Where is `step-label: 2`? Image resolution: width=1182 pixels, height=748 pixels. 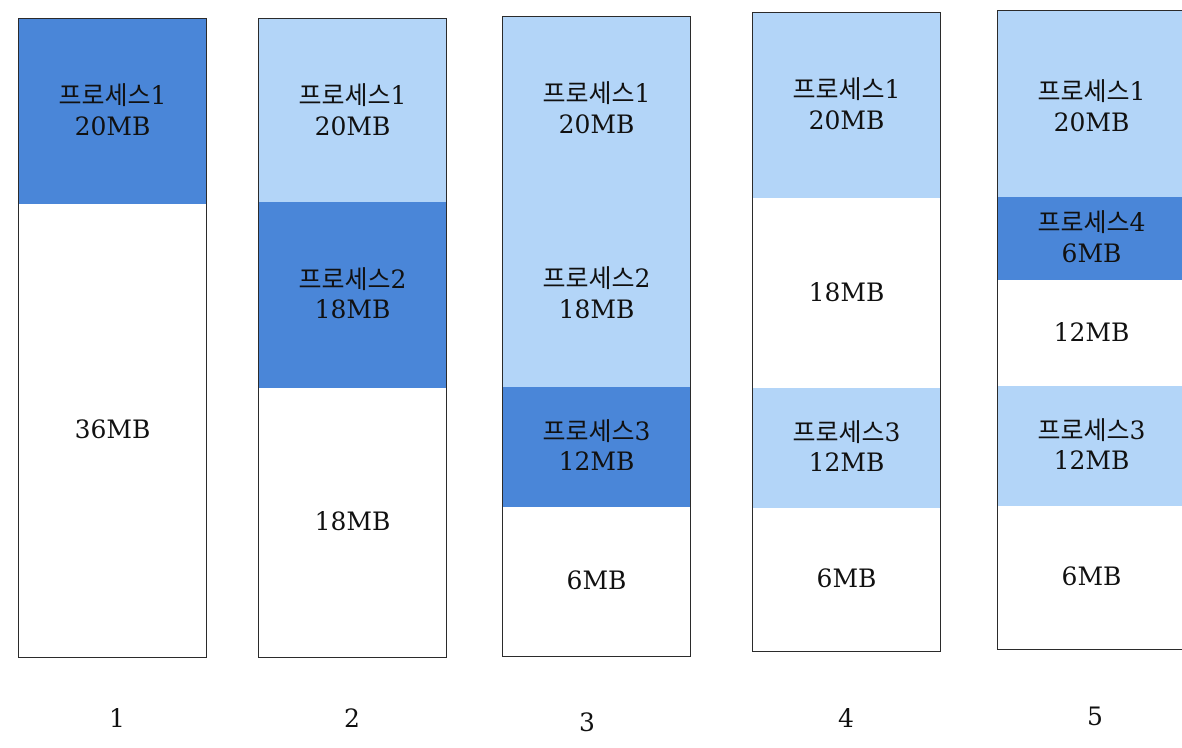 step-label: 2 is located at coordinates (352, 718).